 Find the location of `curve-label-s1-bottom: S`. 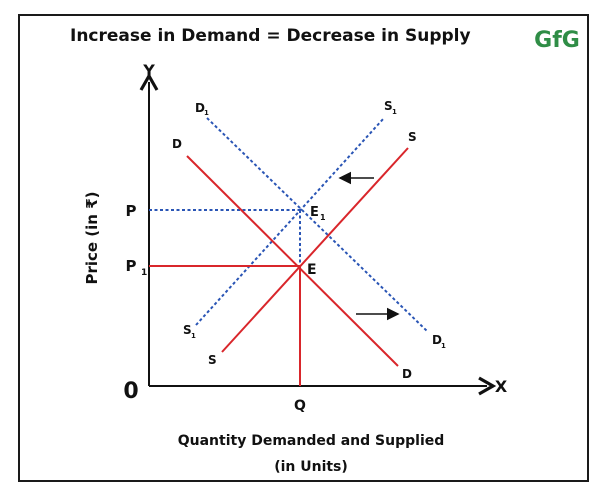

curve-label-s1-bottom: S is located at coordinates (187, 330).